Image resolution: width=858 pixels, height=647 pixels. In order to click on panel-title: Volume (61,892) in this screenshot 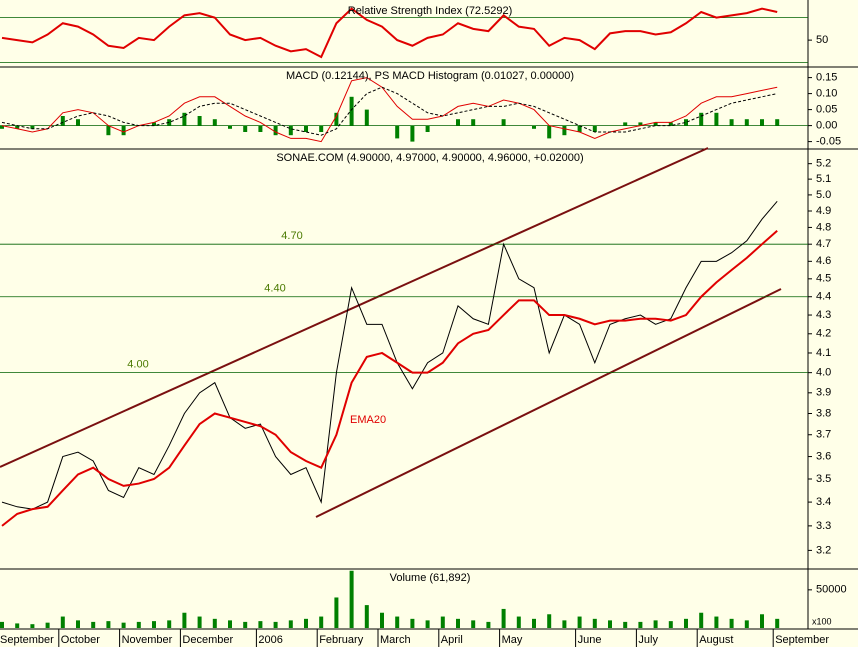, I will do `click(430, 578)`.